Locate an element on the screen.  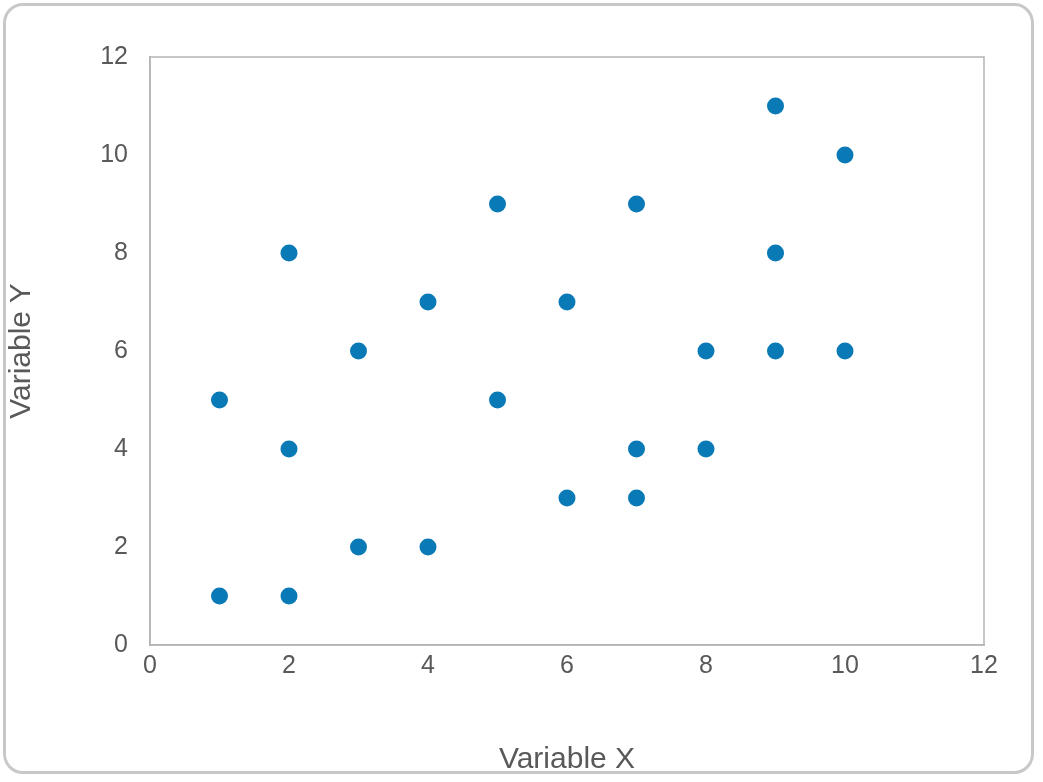
y-tick-label: 0 is located at coordinates (121, 642).